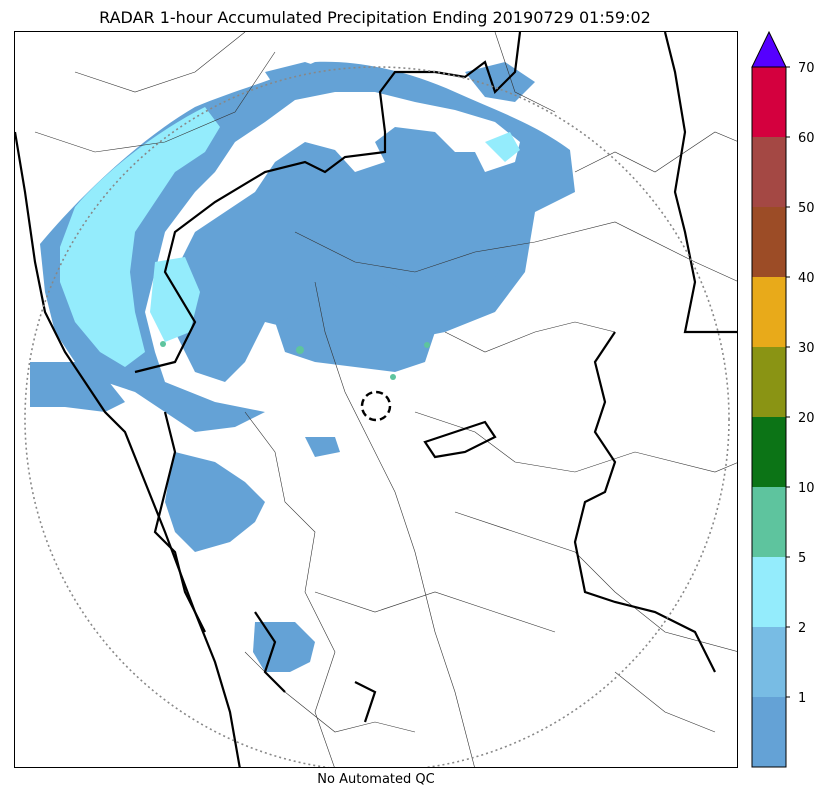 The height and width of the screenshot is (797, 825). What do you see at coordinates (806, 278) in the screenshot?
I see `colorbar-label: 40` at bounding box center [806, 278].